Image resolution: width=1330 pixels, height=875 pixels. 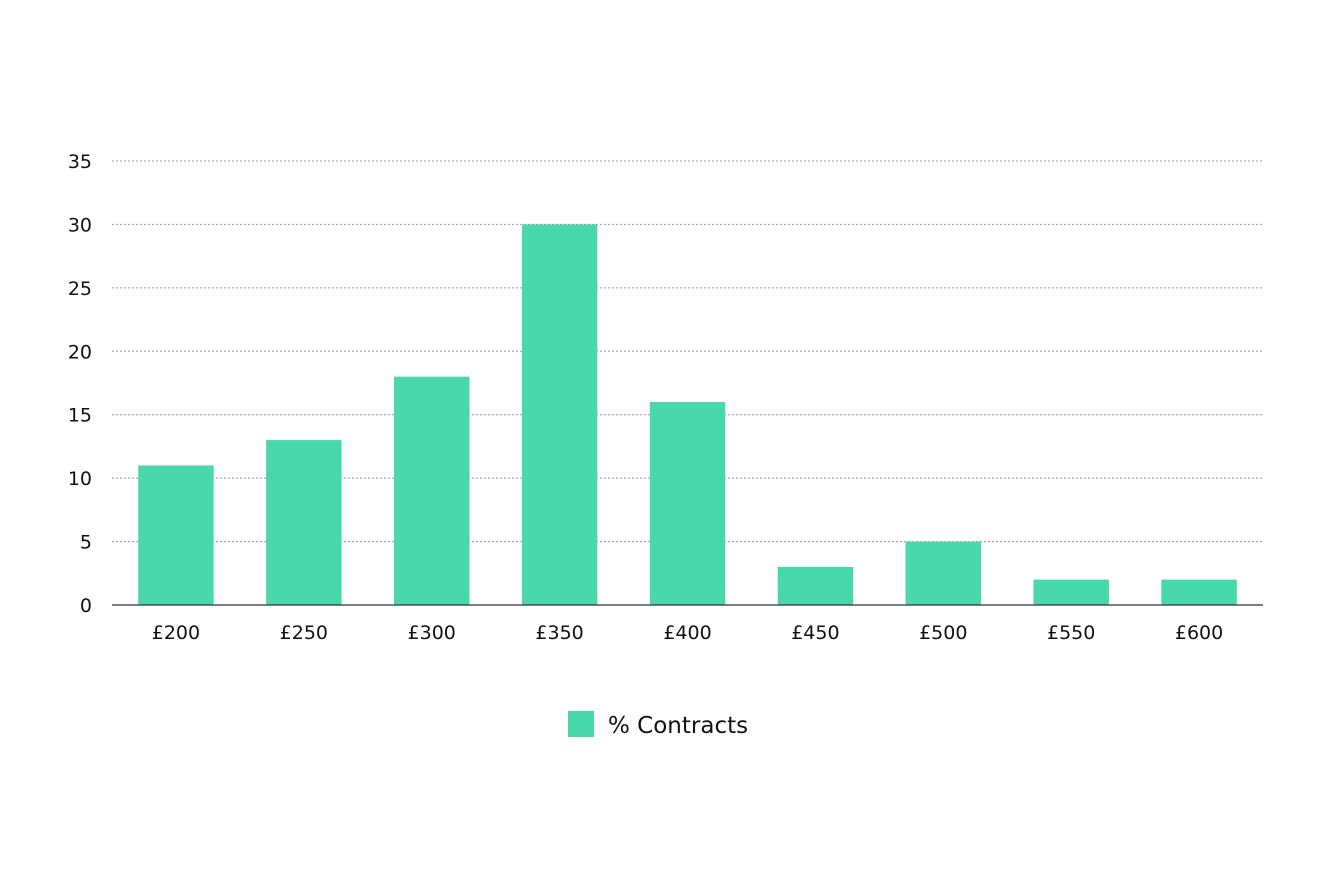 What do you see at coordinates (581, 724) in the screenshot?
I see `legend-swatch` at bounding box center [581, 724].